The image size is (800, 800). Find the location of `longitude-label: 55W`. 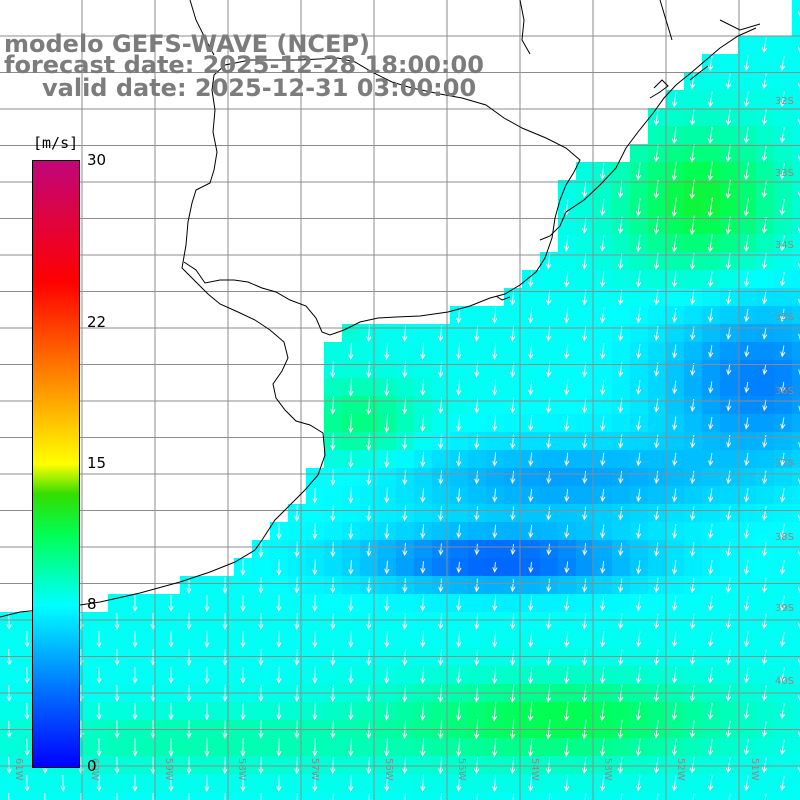

longitude-label: 55W is located at coordinates (461, 769).